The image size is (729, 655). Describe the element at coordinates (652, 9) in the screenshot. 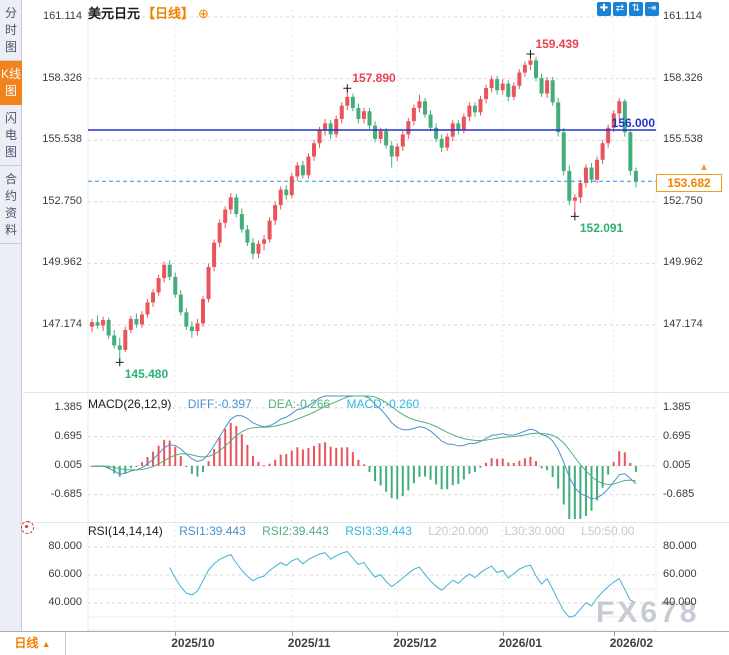

I see `pan-right-tool-button: ⇥` at that location.